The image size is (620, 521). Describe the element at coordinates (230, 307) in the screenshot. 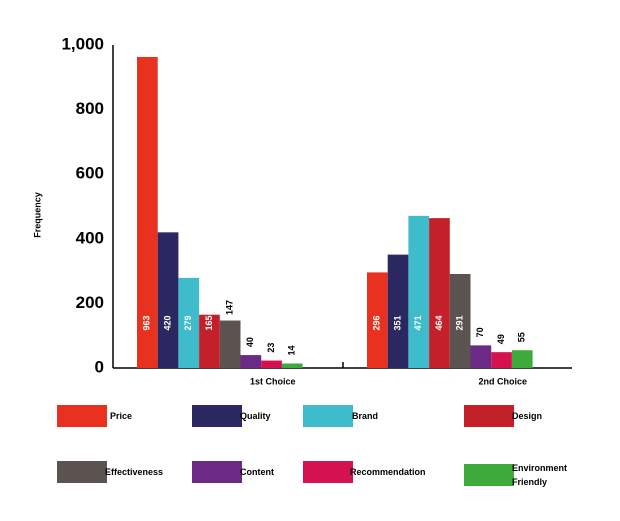

I see `value-label: 147` at that location.